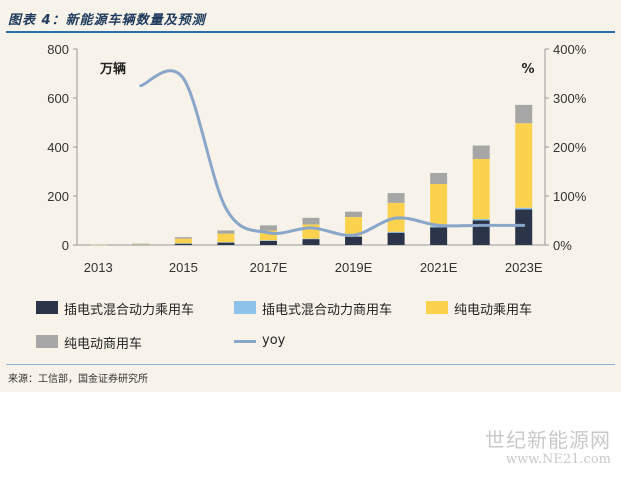 The height and width of the screenshot is (484, 621). I want to click on source-note: 来源：工信部，国金证券研究所, so click(78, 379).